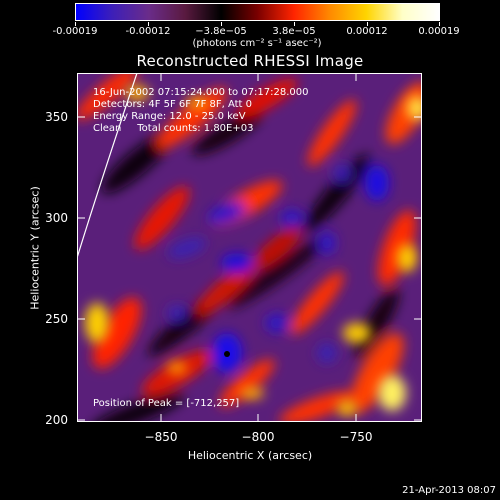  What do you see at coordinates (75, 31) in the screenshot?
I see `colorbar-label: -0.00019` at bounding box center [75, 31].